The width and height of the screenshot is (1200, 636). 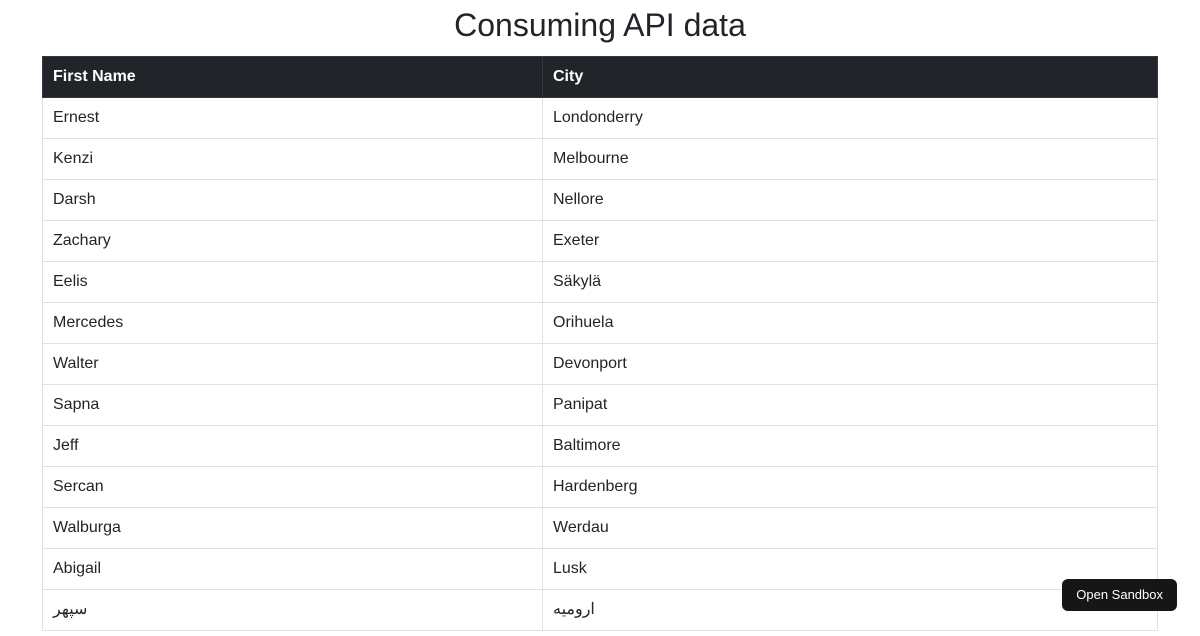 I want to click on cell-first-name: Zachary, so click(x=293, y=241).